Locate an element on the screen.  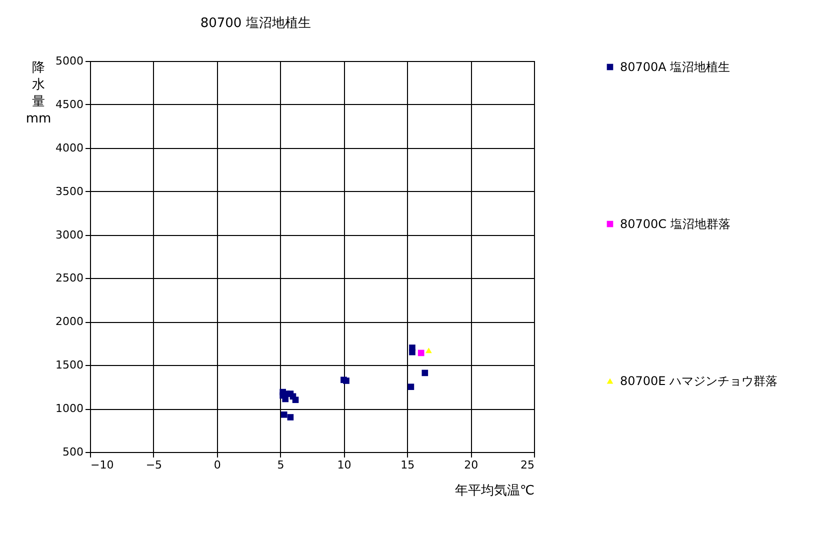
y-tick-label: 1000 is located at coordinates (70, 409).